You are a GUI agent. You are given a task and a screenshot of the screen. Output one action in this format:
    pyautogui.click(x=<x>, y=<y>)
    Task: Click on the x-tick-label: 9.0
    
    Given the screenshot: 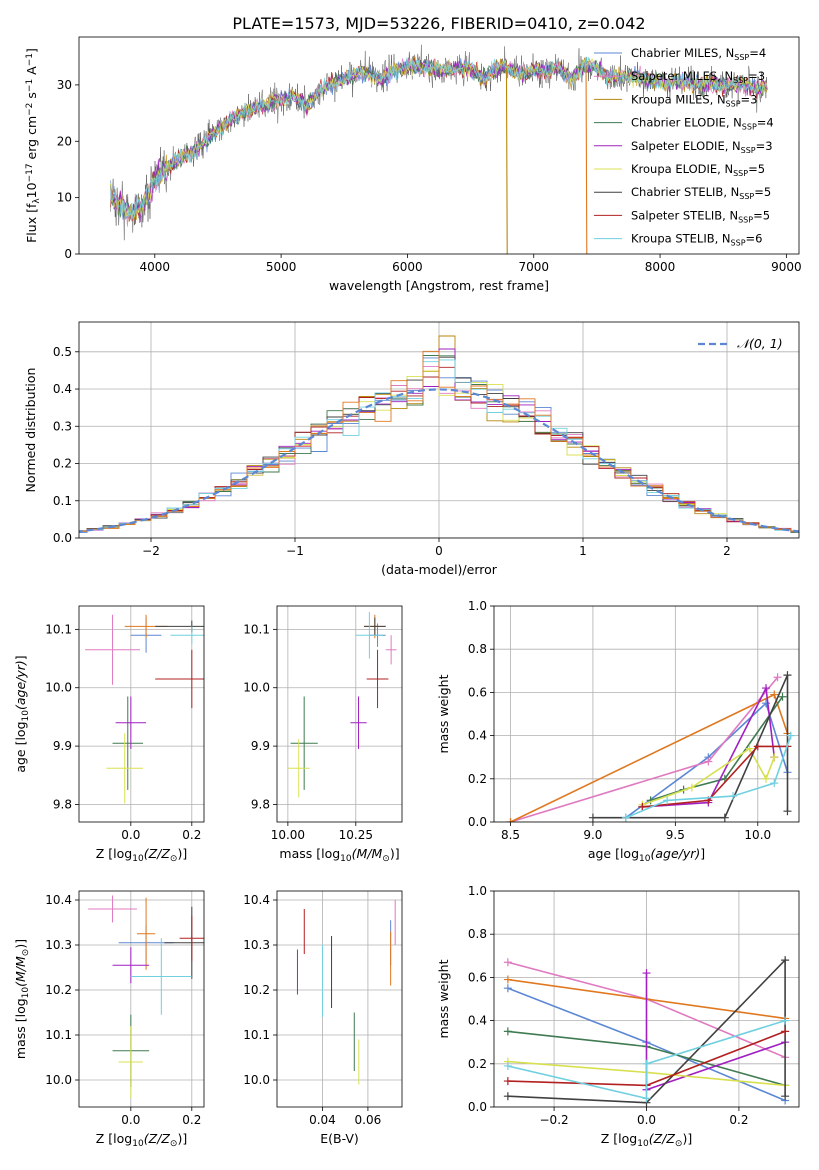 What is the action you would take?
    pyautogui.click(x=592, y=835)
    